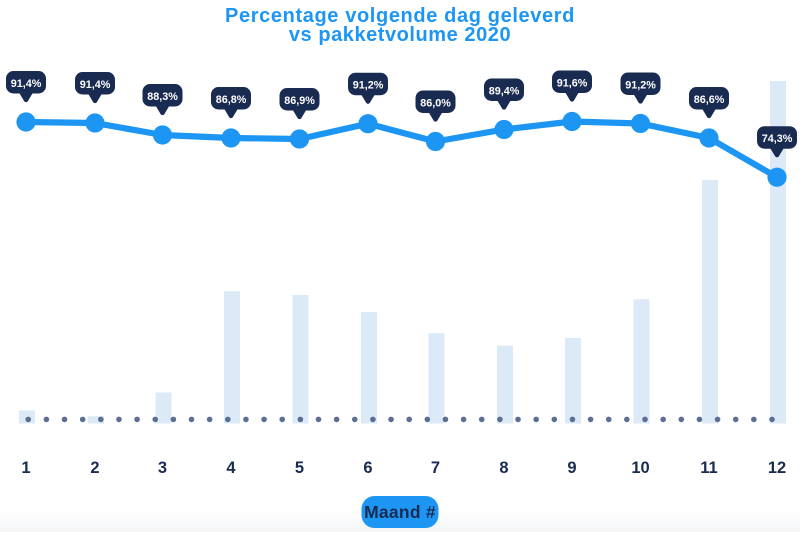  Describe the element at coordinates (435, 103) in the screenshot. I see `svg-text: 86,0%` at that location.